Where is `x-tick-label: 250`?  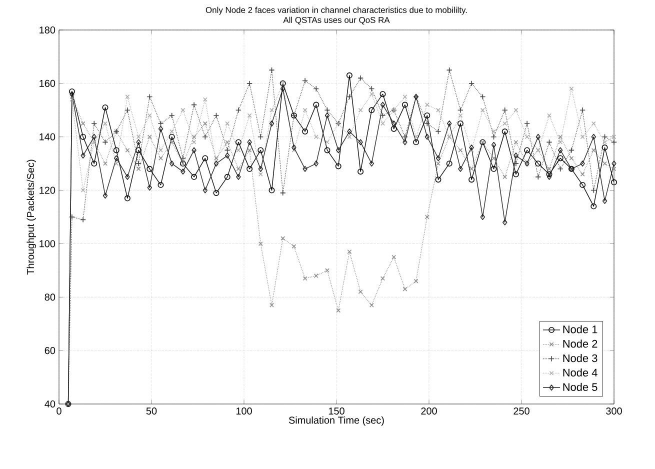
x-tick-label: 250 is located at coordinates (522, 411).